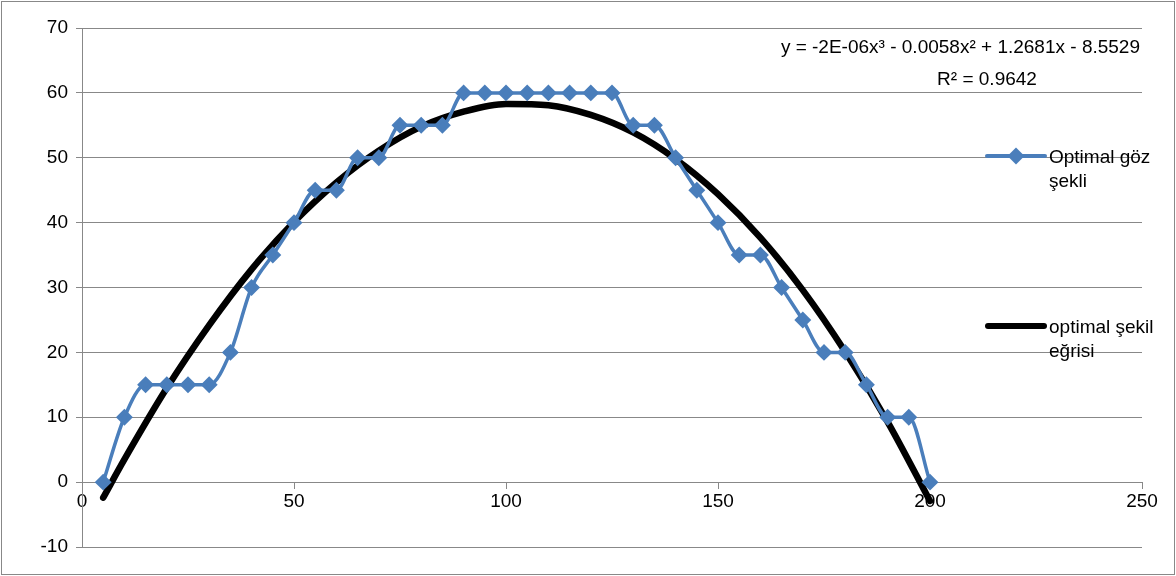  What do you see at coordinates (1100, 169) in the screenshot?
I see `legend-label: Optimal göz şekli` at bounding box center [1100, 169].